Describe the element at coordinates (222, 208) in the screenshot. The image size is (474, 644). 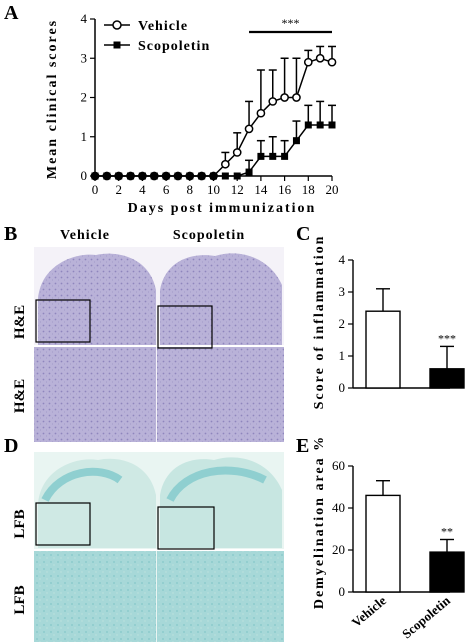
I see `chart-a-xlabel: Days post immunization` at that location.